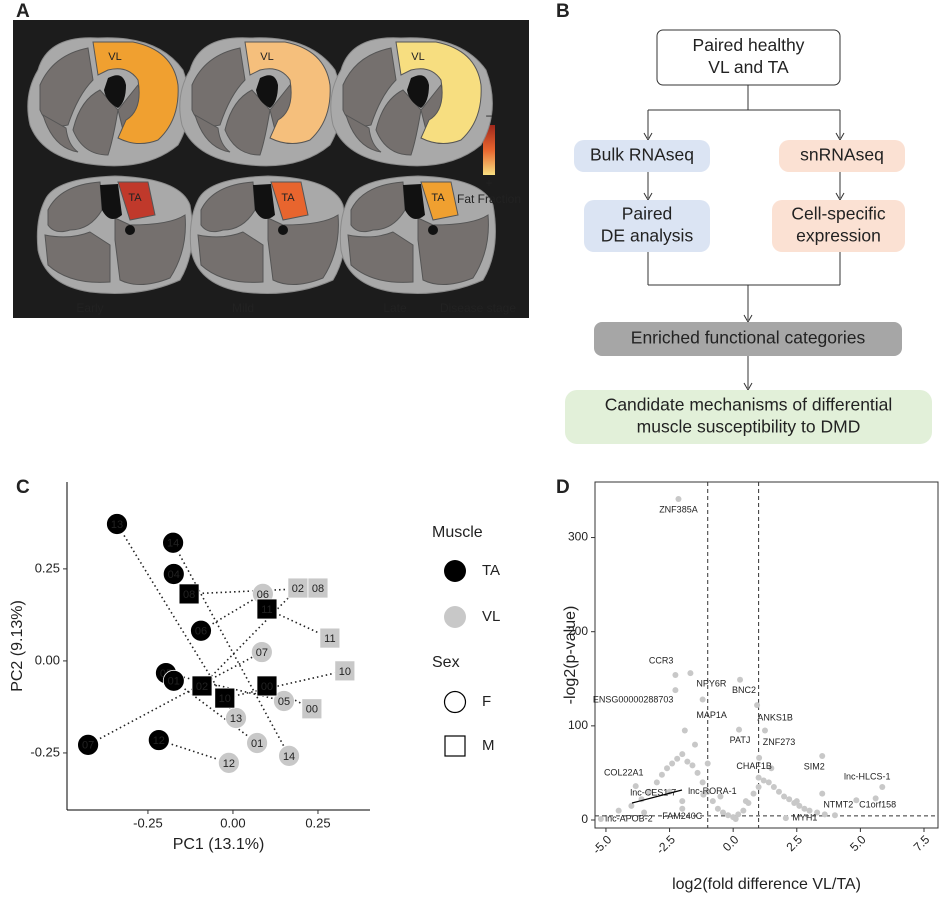 The height and width of the screenshot is (898, 941). What do you see at coordinates (657, 796) in the screenshot?
I see `label-leader` at bounding box center [657, 796].